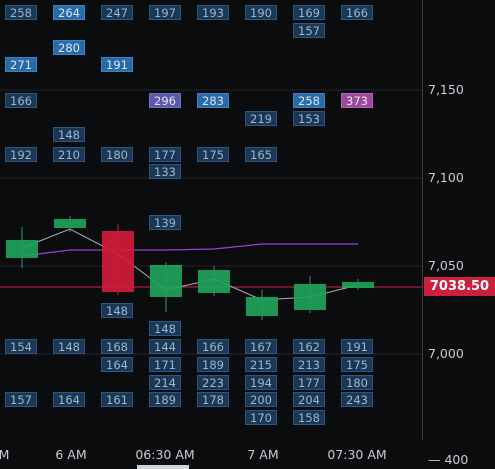 This screenshot has height=469, width=495. Describe the element at coordinates (163, 467) in the screenshot. I see `x-axis-scroll-handle` at that location.